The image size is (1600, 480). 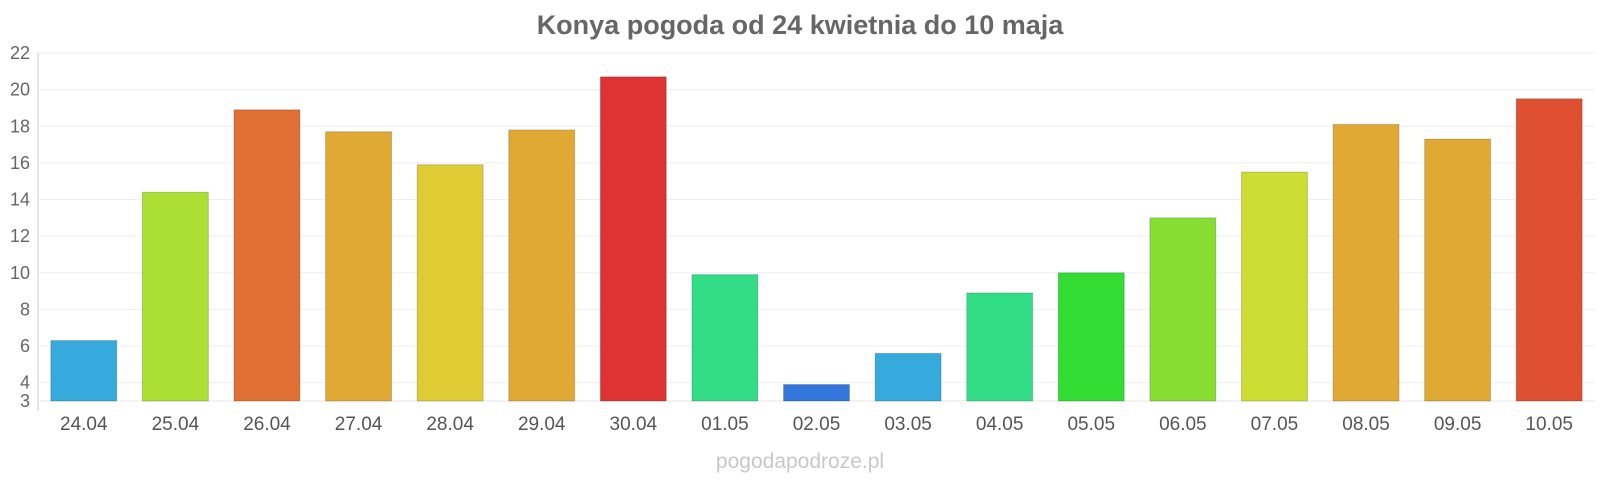 I want to click on bar-27.04, so click(x=359, y=266).